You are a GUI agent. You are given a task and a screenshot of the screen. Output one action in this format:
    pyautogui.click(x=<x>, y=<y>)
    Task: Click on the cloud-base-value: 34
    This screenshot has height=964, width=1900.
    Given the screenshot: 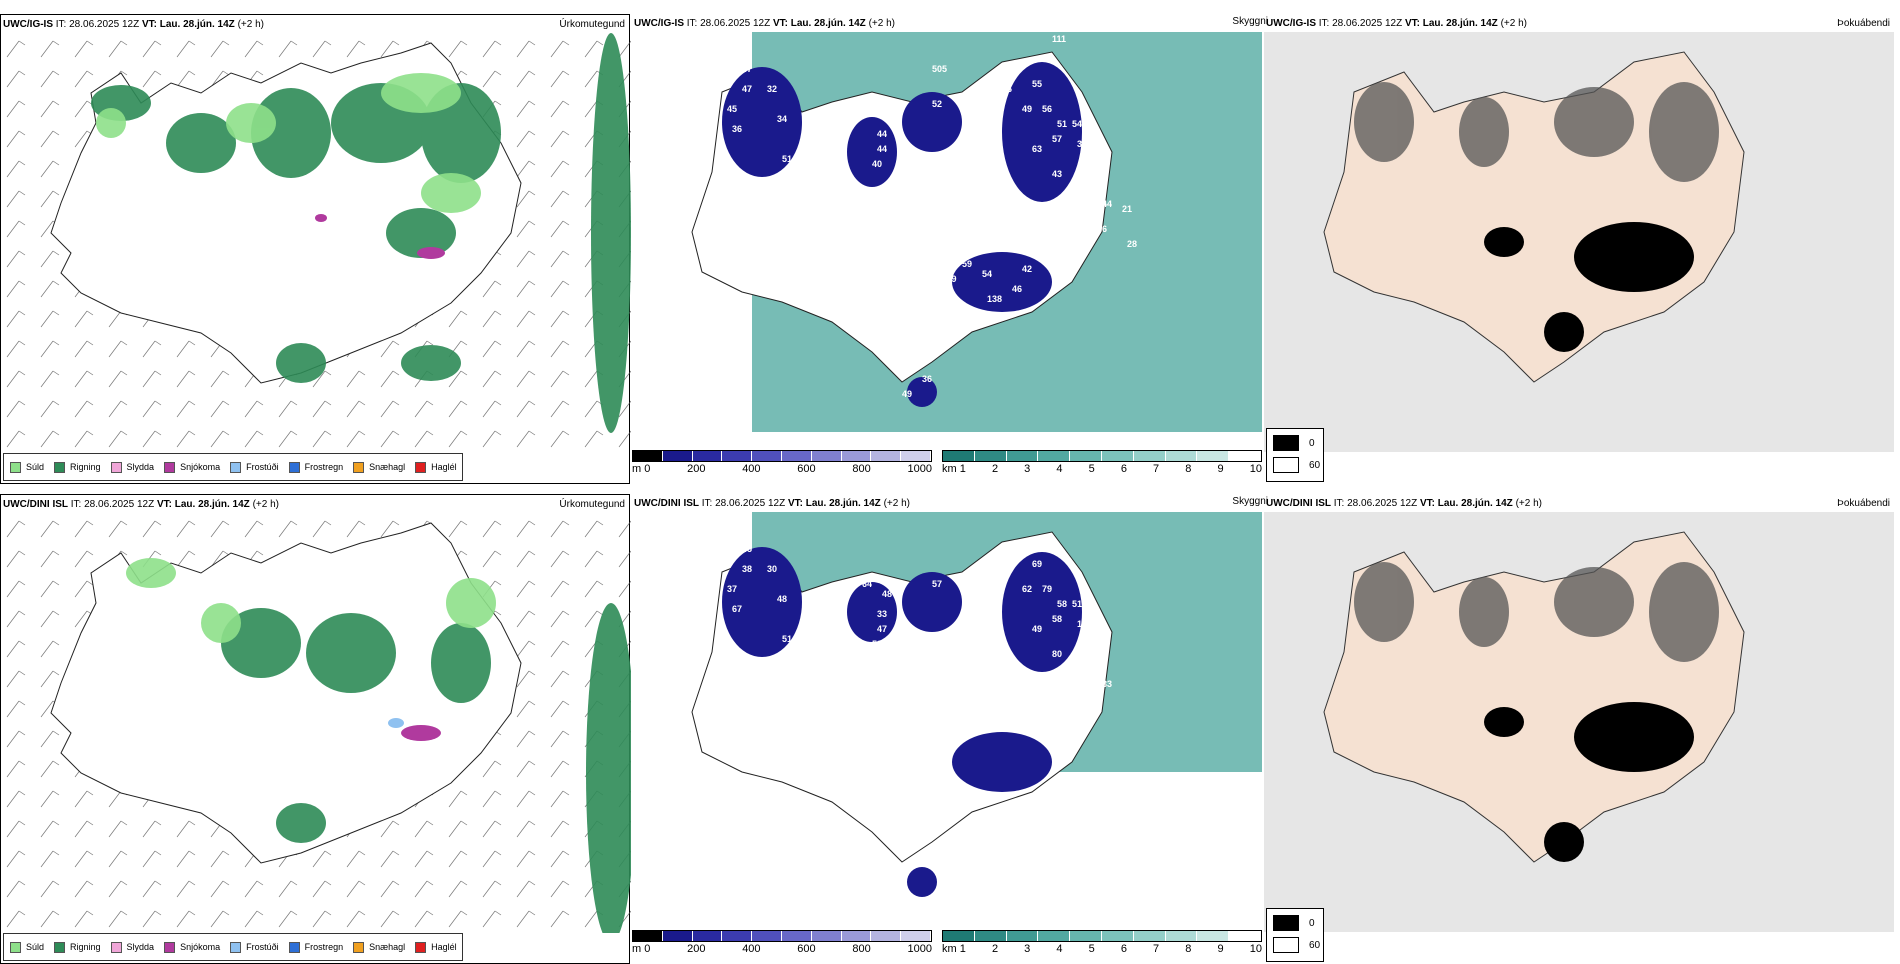 What is the action you would take?
    pyautogui.click(x=782, y=119)
    